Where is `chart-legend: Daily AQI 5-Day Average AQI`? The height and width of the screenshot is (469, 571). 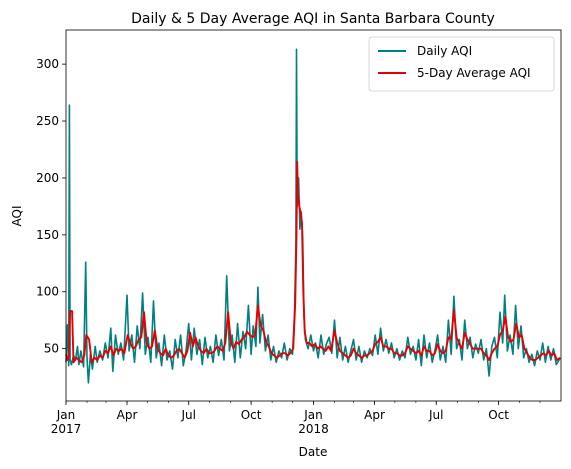 chart-legend: Daily AQI 5-Day Average AQI is located at coordinates (461, 64).